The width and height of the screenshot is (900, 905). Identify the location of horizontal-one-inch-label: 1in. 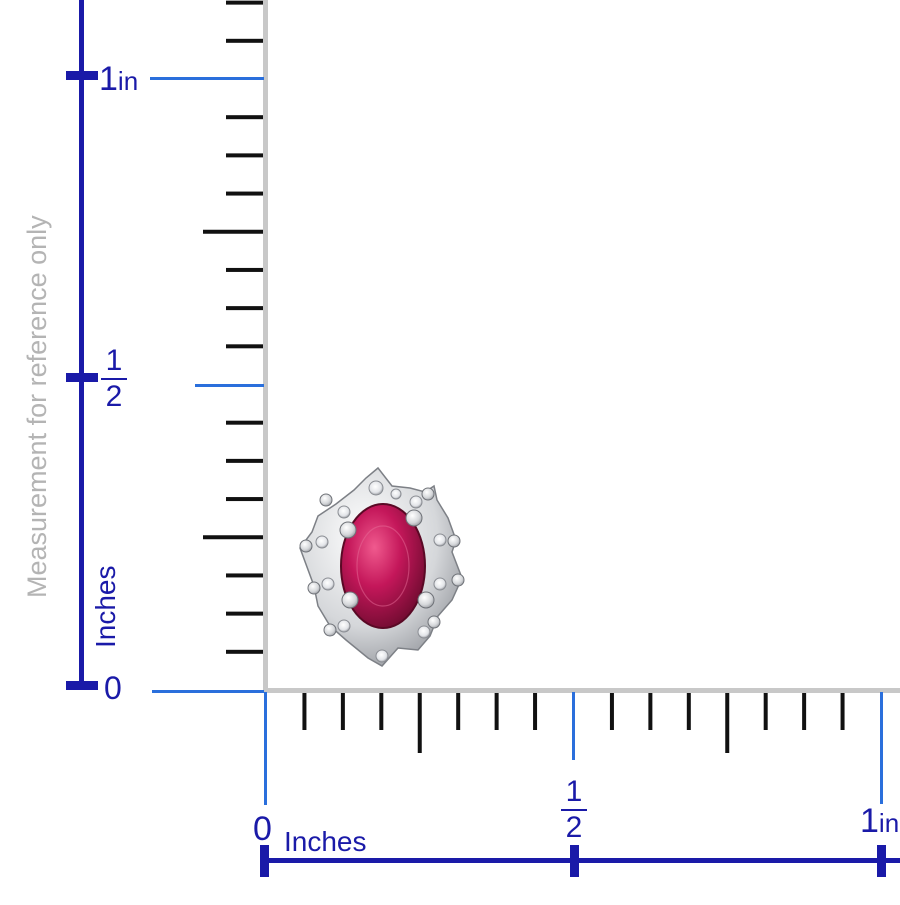
(880, 821).